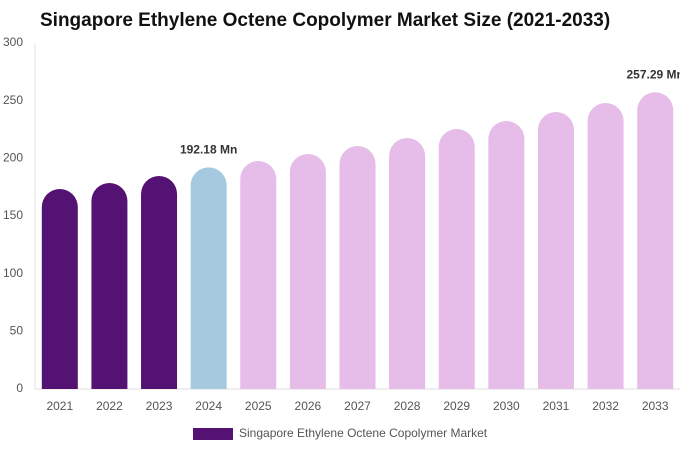 The image size is (680, 450). I want to click on x-tick-label: 2025, so click(258, 406).